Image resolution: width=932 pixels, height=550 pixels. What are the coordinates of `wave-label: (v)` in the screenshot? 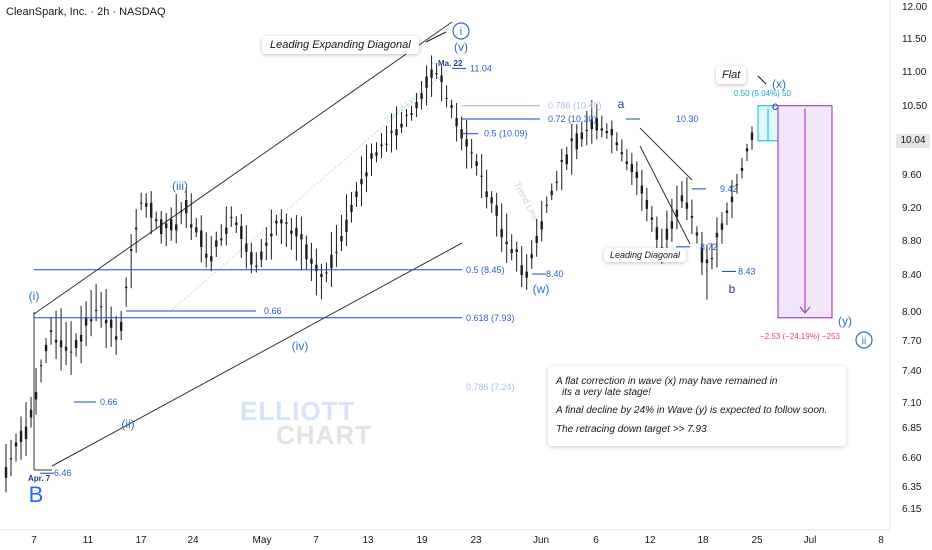 It's located at (461, 47).